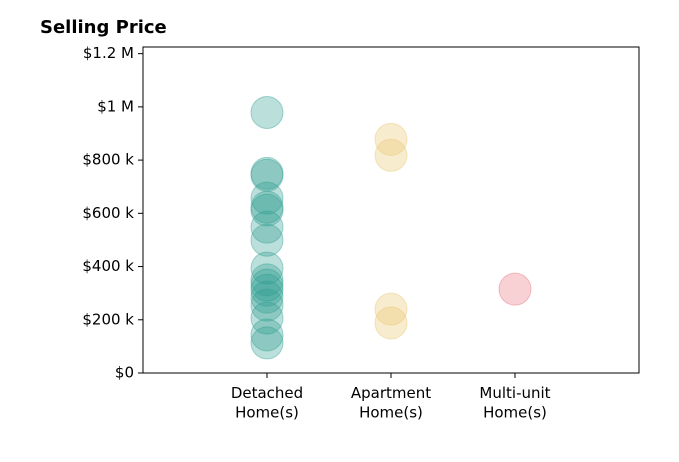 This screenshot has height=462, width=679. I want to click on y-tick-label: $0, so click(124, 373).